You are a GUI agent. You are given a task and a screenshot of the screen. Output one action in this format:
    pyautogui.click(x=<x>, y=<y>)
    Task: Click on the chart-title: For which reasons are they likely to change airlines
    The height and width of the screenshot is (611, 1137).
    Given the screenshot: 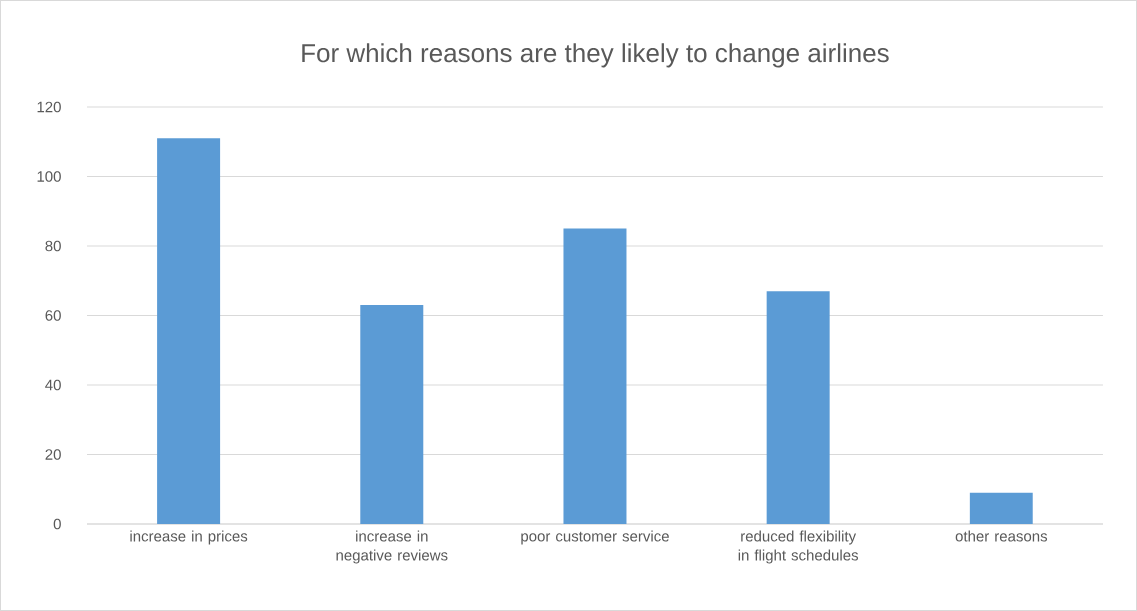 What is the action you would take?
    pyautogui.click(x=595, y=55)
    